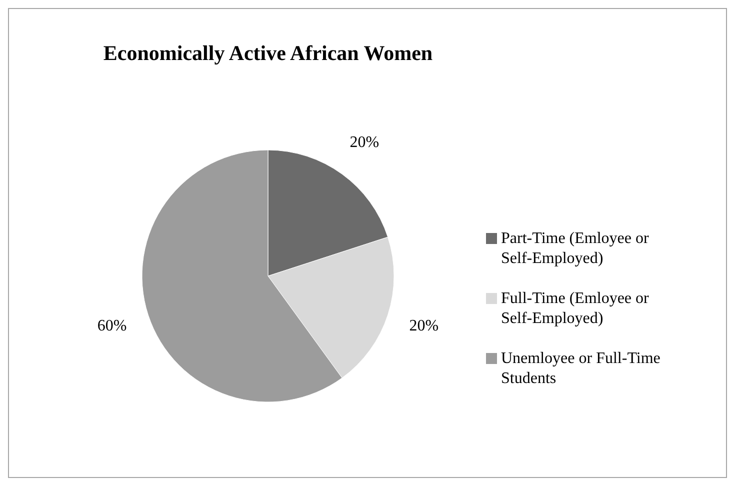  What do you see at coordinates (575, 308) in the screenshot?
I see `legend-label: Full-Time (Emloyee or Self-Employed)` at bounding box center [575, 308].